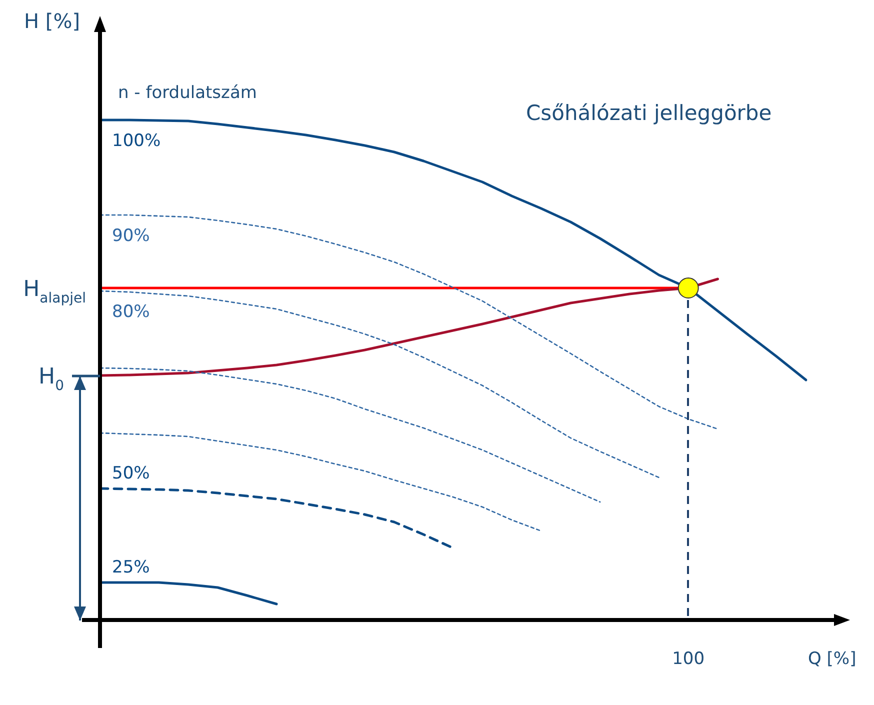 This screenshot has width=874, height=705. Describe the element at coordinates (187, 93) in the screenshot. I see `text: n - fordulatszám` at that location.